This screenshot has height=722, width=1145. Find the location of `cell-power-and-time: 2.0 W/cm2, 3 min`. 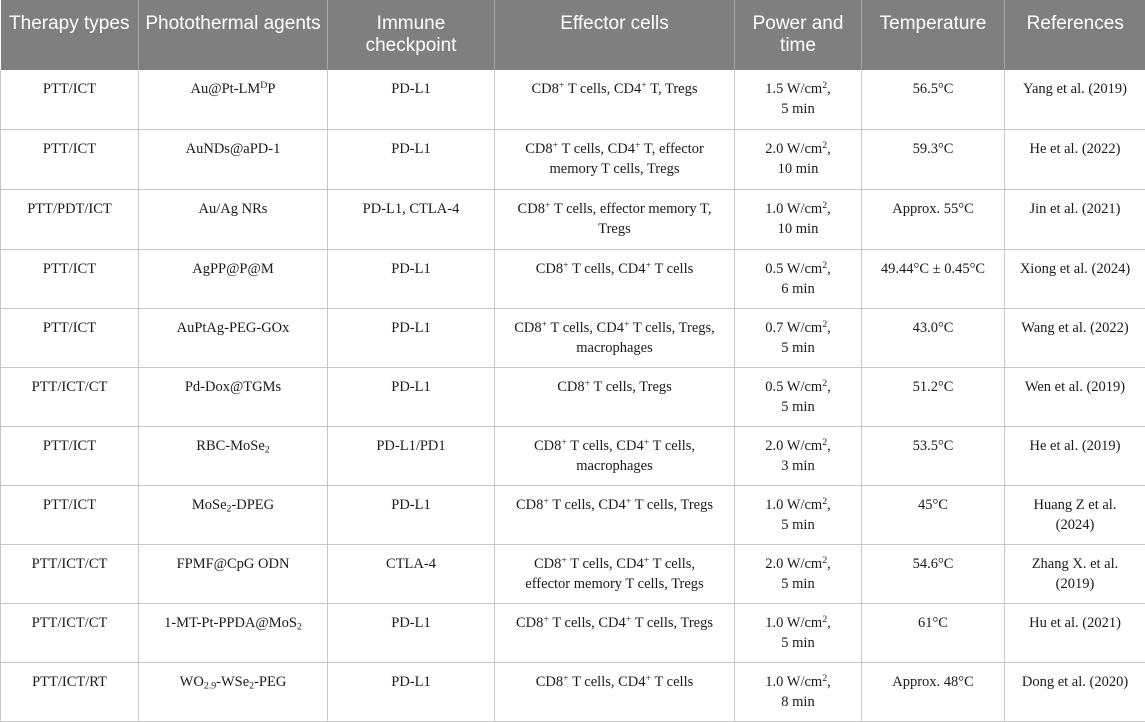

cell-power-and-time: 2.0 W/cm2, 3 min is located at coordinates (798, 456).